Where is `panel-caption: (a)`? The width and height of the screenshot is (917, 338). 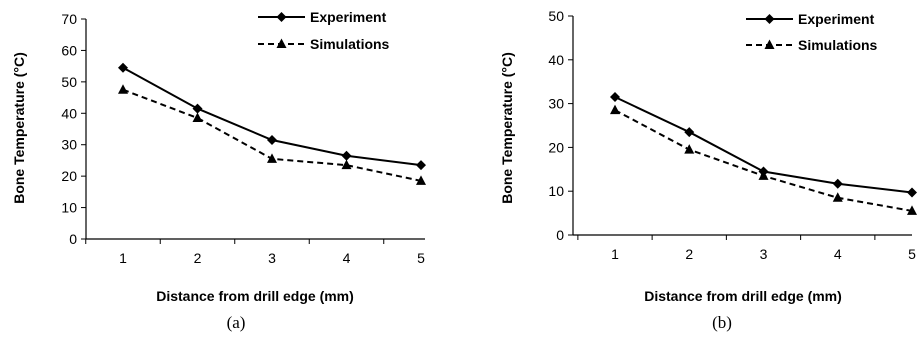 panel-caption: (a) is located at coordinates (236, 322).